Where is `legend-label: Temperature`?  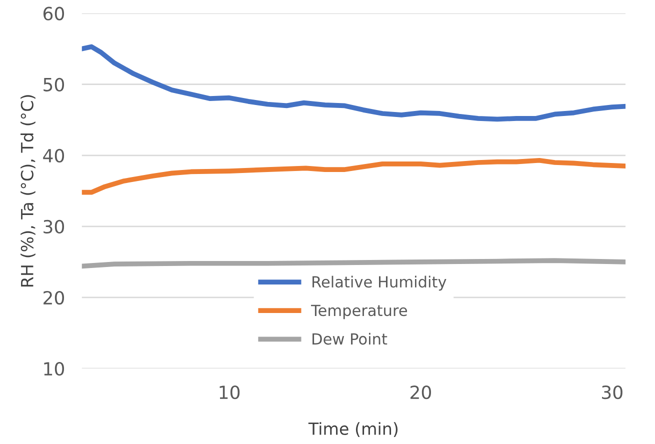
legend-label: Temperature is located at coordinates (358, 312).